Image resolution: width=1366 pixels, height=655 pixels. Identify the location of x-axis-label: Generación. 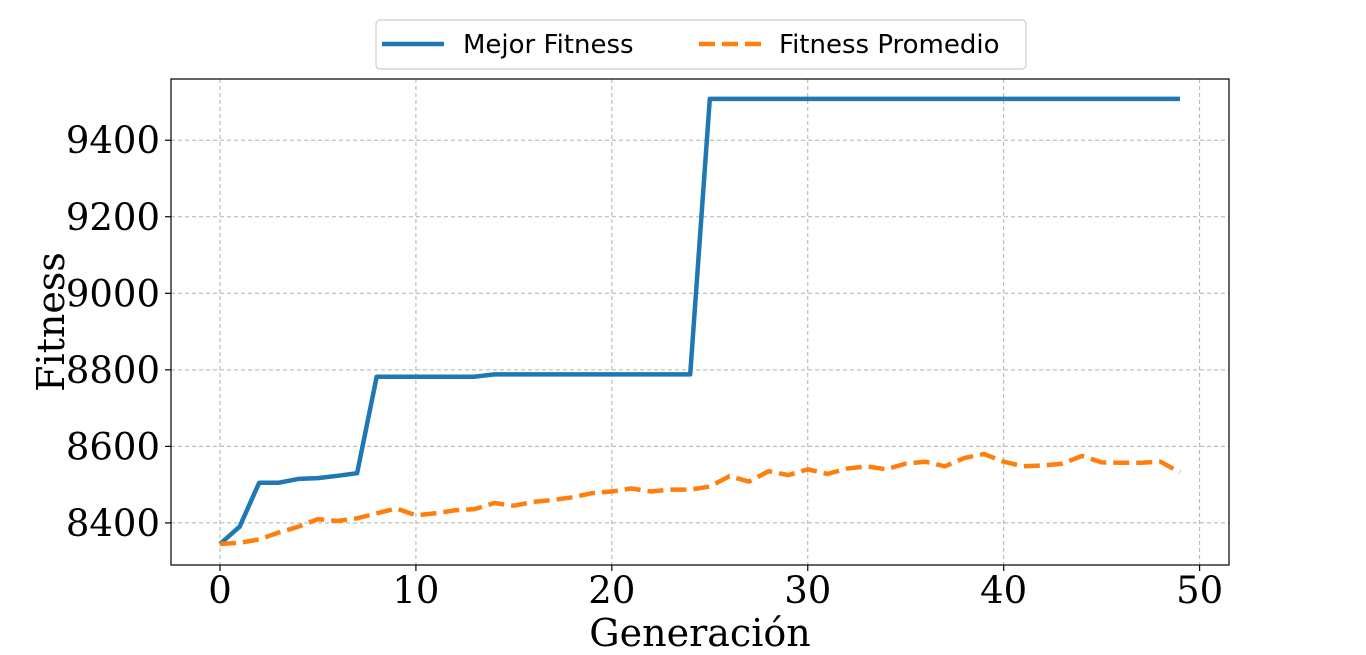
(699, 633).